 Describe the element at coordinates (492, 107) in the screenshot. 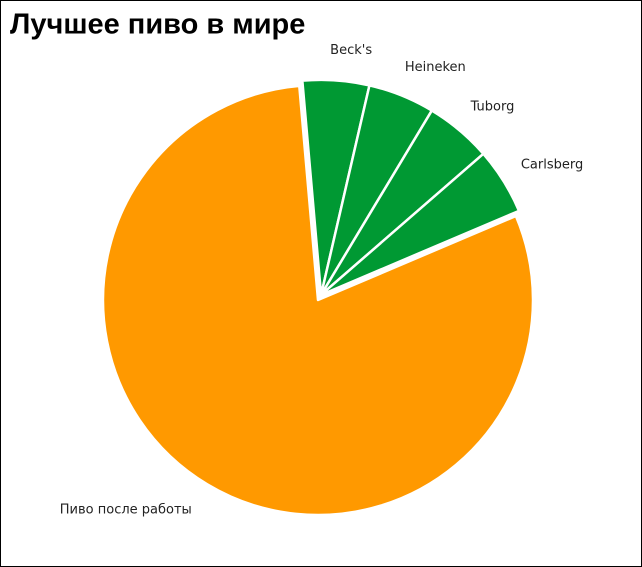

I see `slice-label: Tuborg` at that location.